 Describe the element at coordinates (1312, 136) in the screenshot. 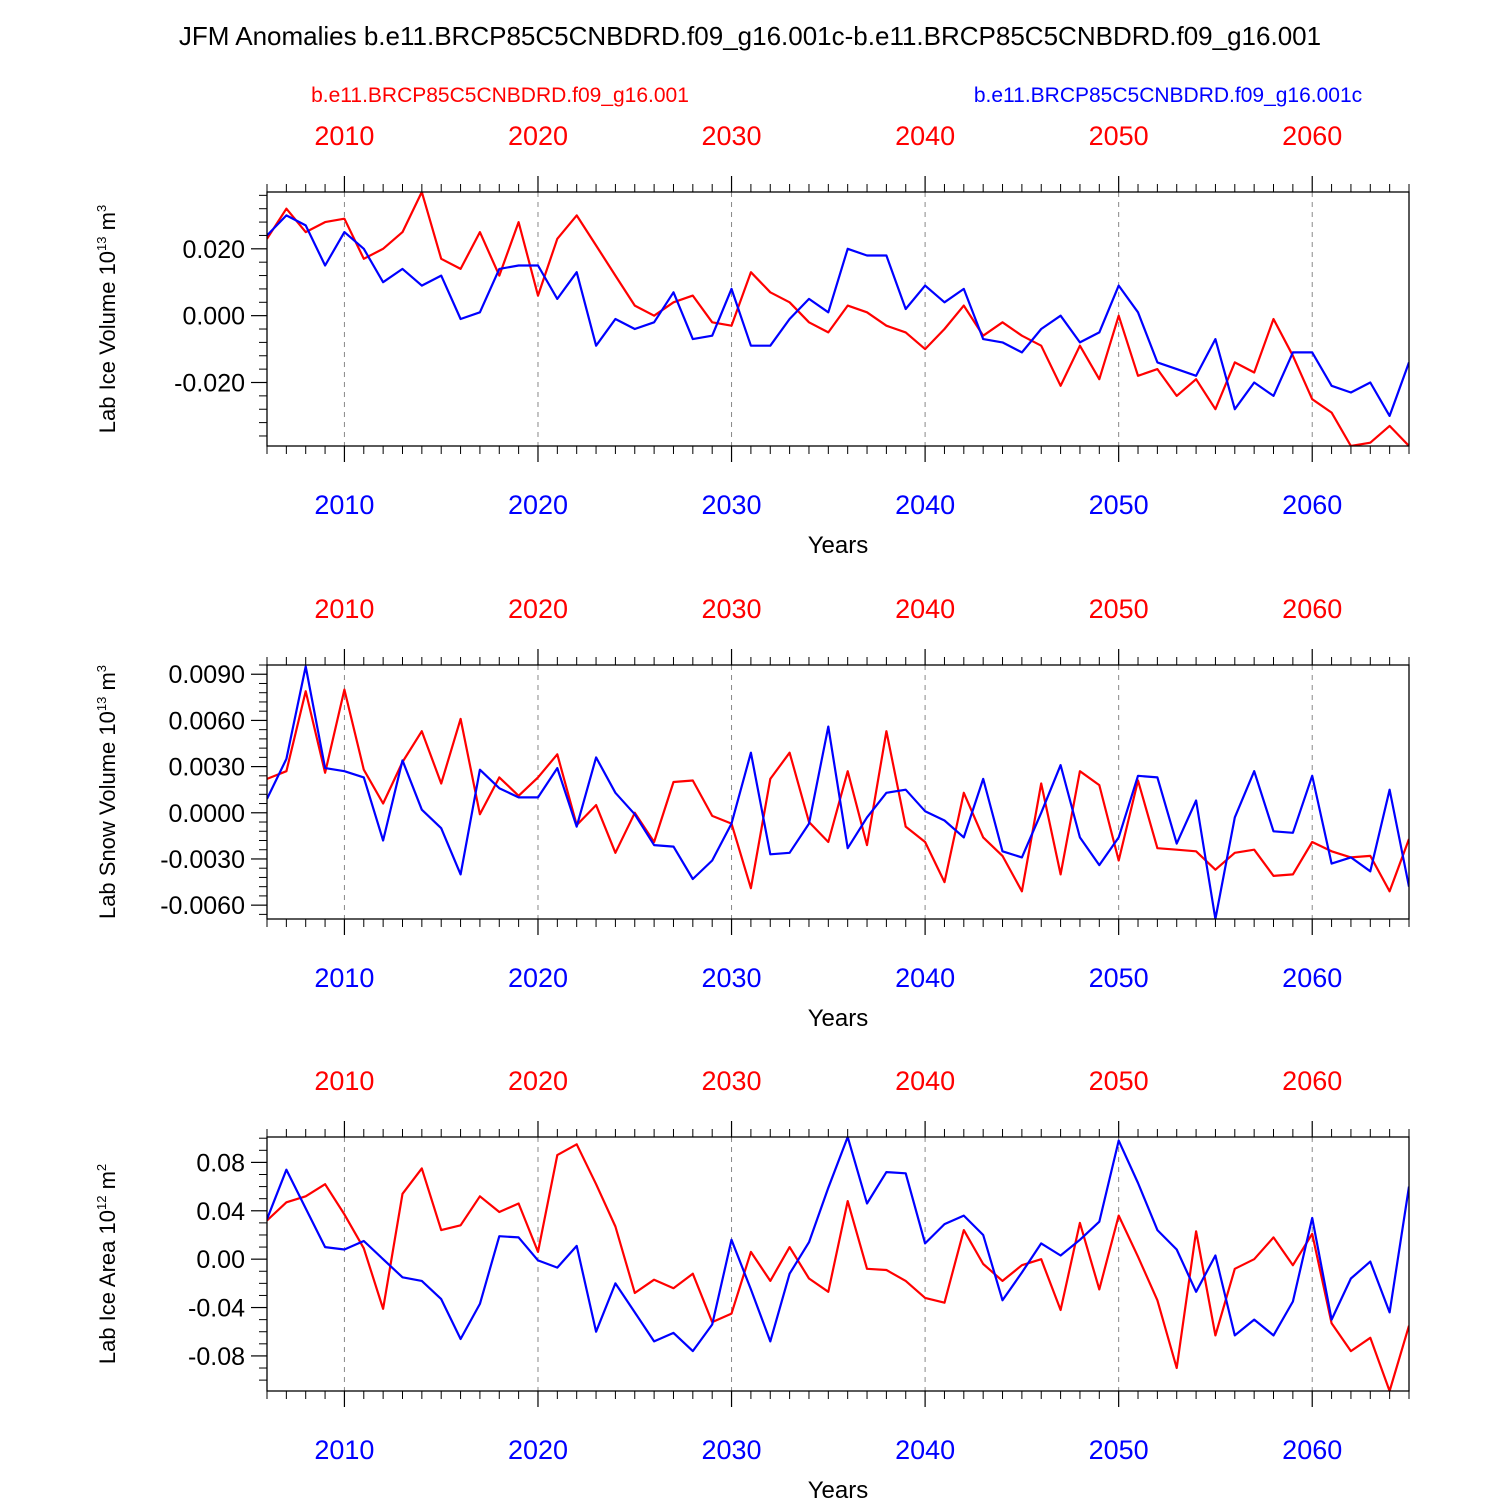

I see `chart-1-x-tick-label-top: 2060` at that location.